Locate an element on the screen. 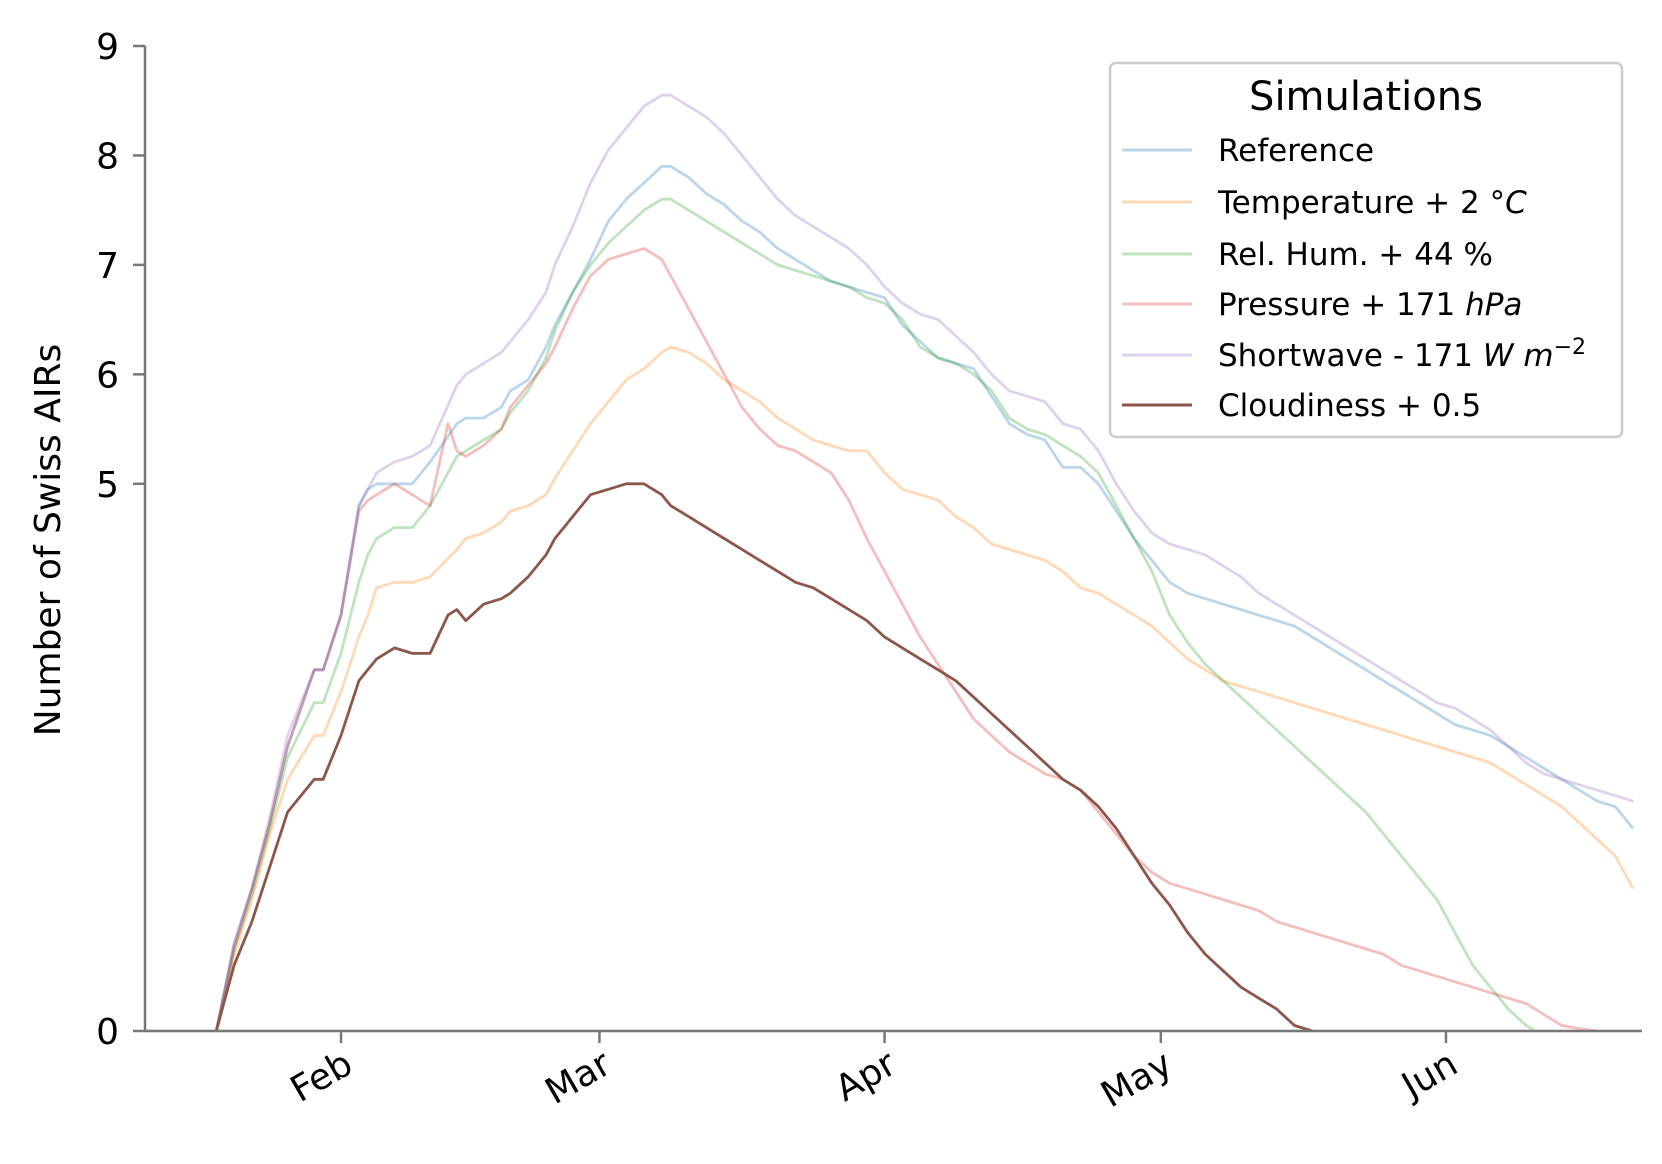 The height and width of the screenshot is (1164, 1662). x-tick-label: Feb is located at coordinates (322, 1076).